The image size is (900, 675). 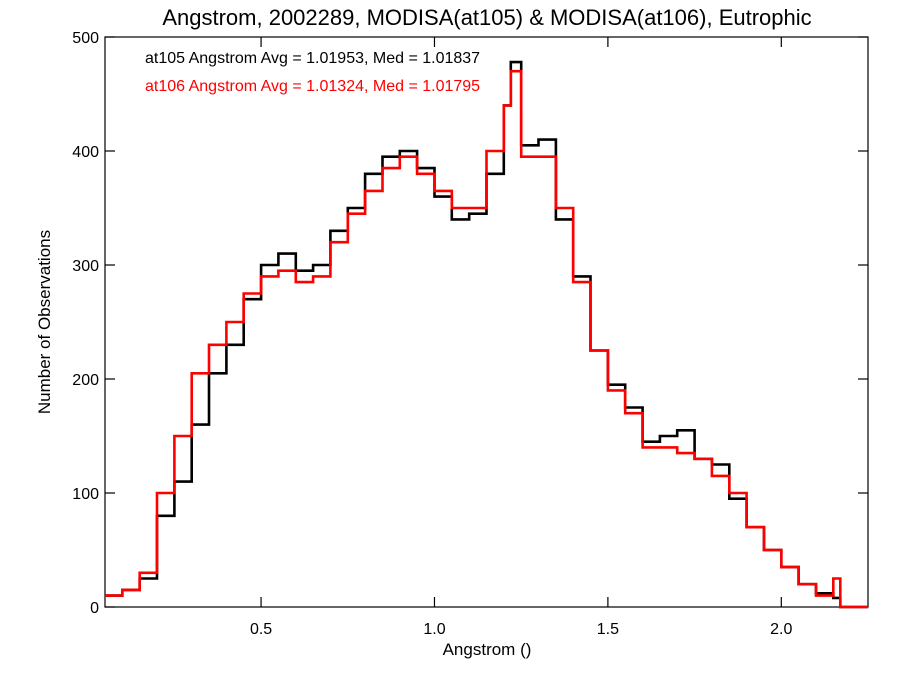 I want to click on y-tick-label: 300, so click(x=85, y=266).